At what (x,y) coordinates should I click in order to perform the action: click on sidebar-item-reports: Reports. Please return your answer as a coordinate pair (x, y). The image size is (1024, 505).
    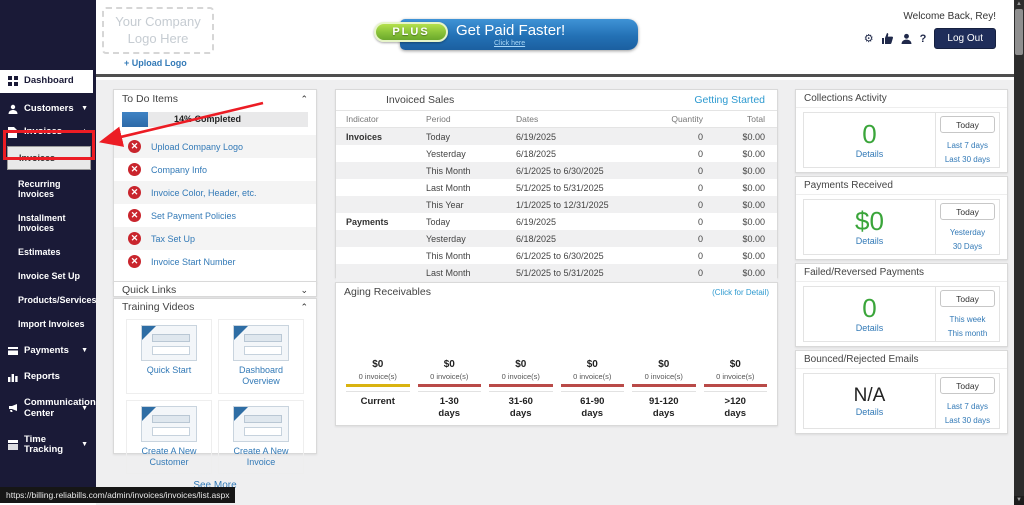
    Looking at the image, I should click on (48, 377).